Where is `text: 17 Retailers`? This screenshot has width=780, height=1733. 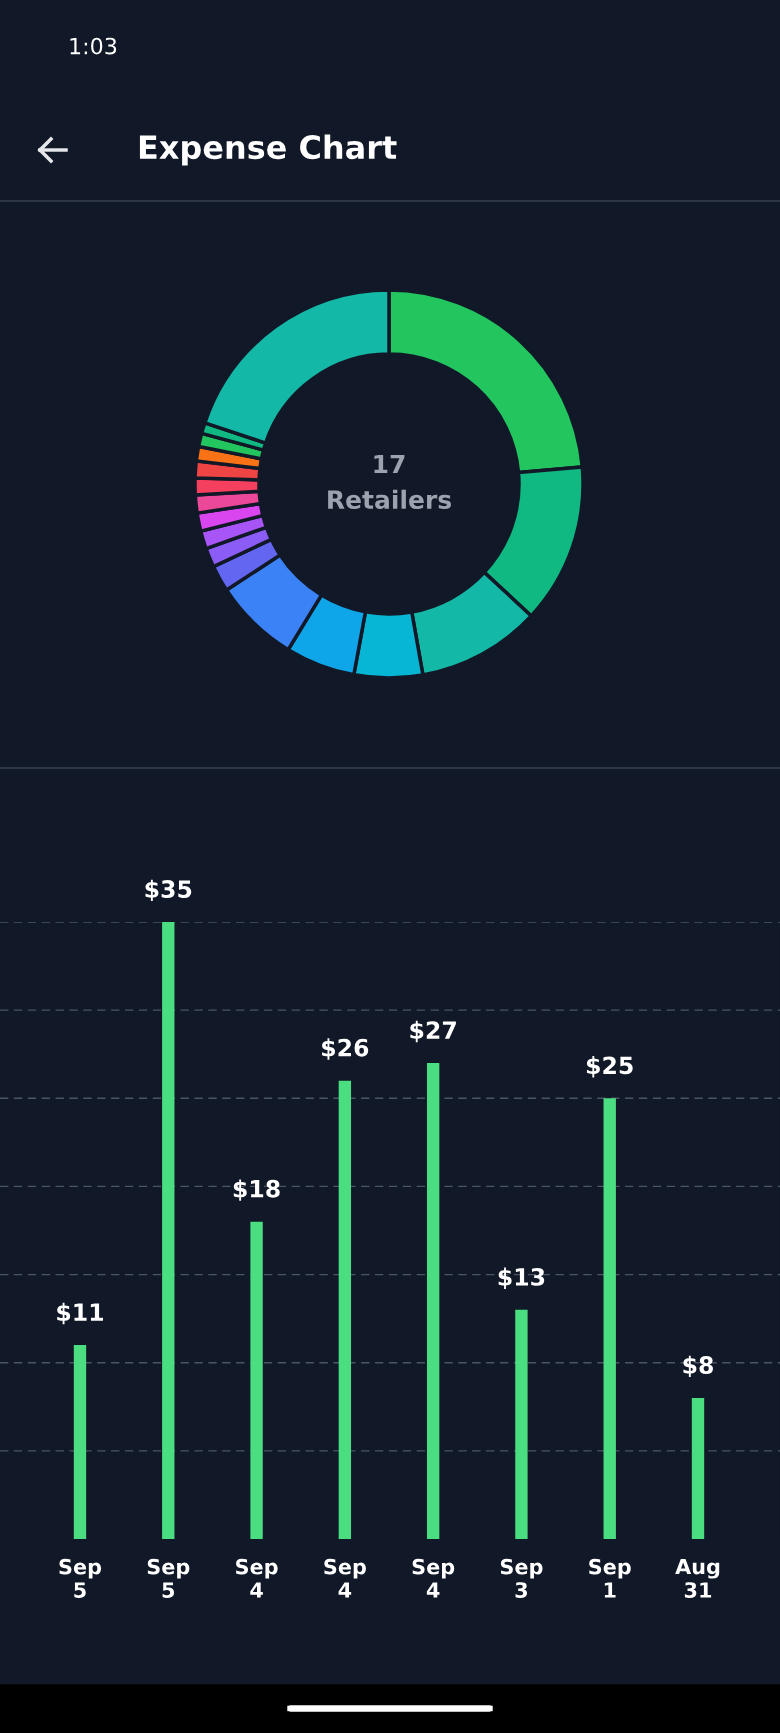 text: 17 Retailers is located at coordinates (389, 482).